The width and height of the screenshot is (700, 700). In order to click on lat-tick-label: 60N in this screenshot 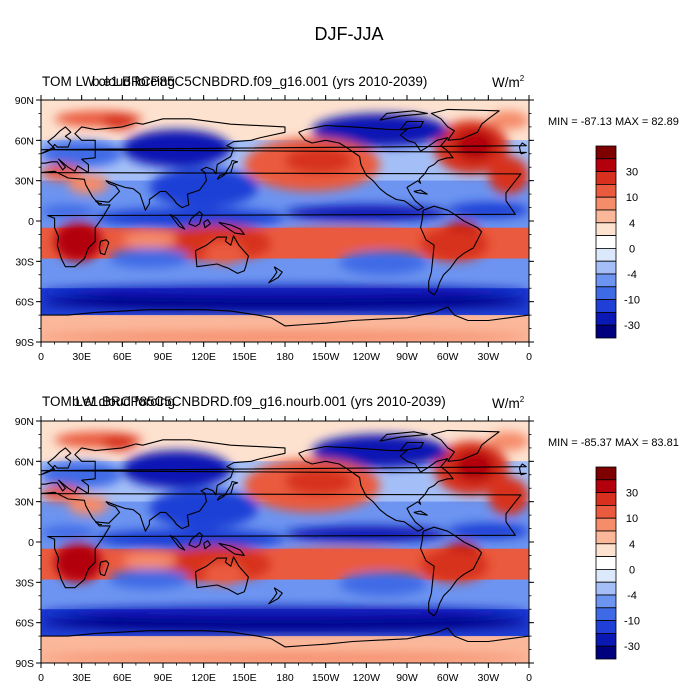, I will do `click(24, 141)`.